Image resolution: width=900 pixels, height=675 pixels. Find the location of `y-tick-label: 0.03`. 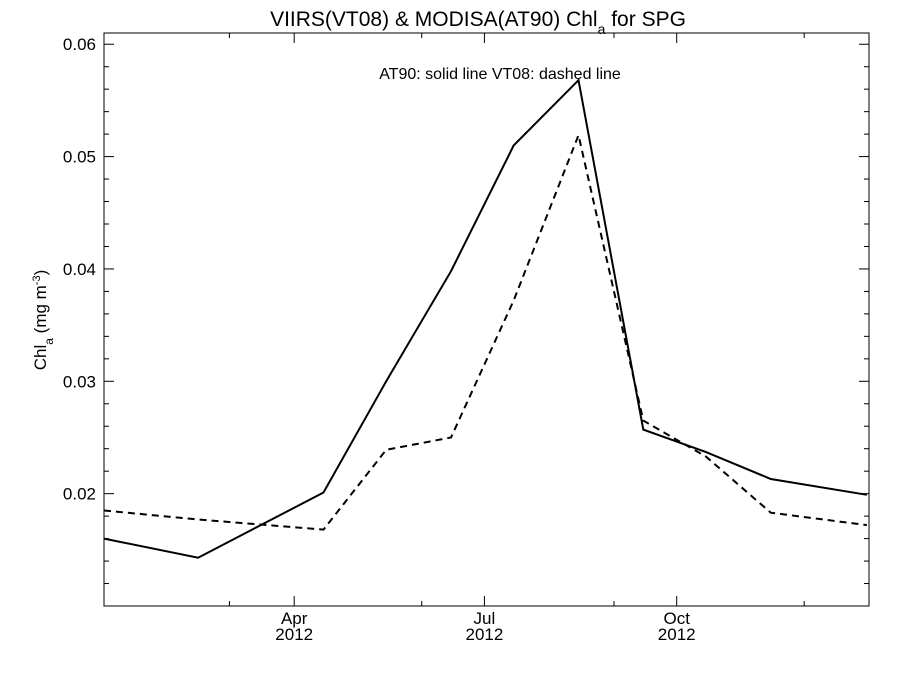

y-tick-label: 0.03 is located at coordinates (79, 381).